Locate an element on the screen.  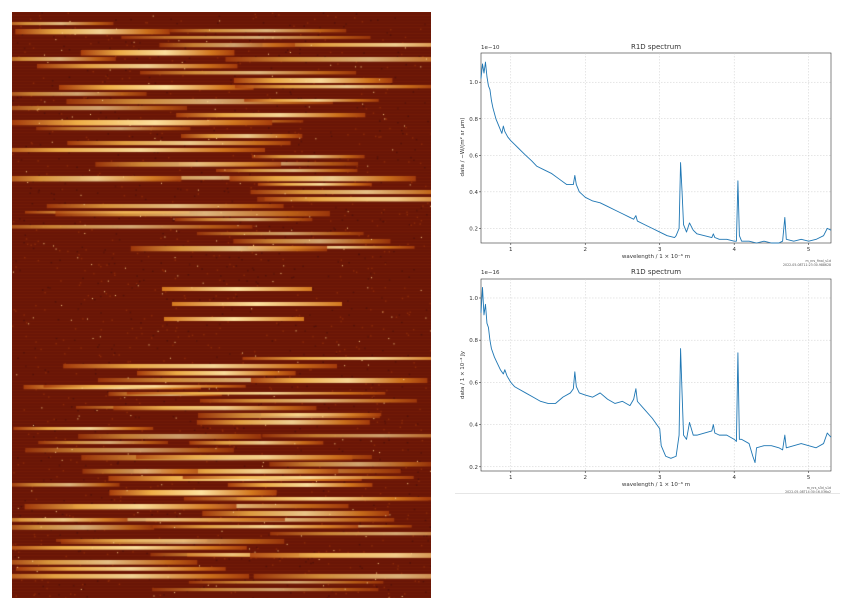
chart-1-x-tick-label: 1 is located at coordinates (511, 250).